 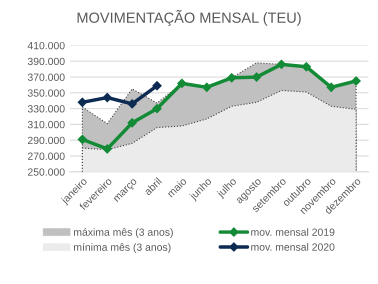 What do you see at coordinates (189, 18) in the screenshot?
I see `chart-title: MOVIMENTAÇÃO MENSAL (TEU)` at bounding box center [189, 18].